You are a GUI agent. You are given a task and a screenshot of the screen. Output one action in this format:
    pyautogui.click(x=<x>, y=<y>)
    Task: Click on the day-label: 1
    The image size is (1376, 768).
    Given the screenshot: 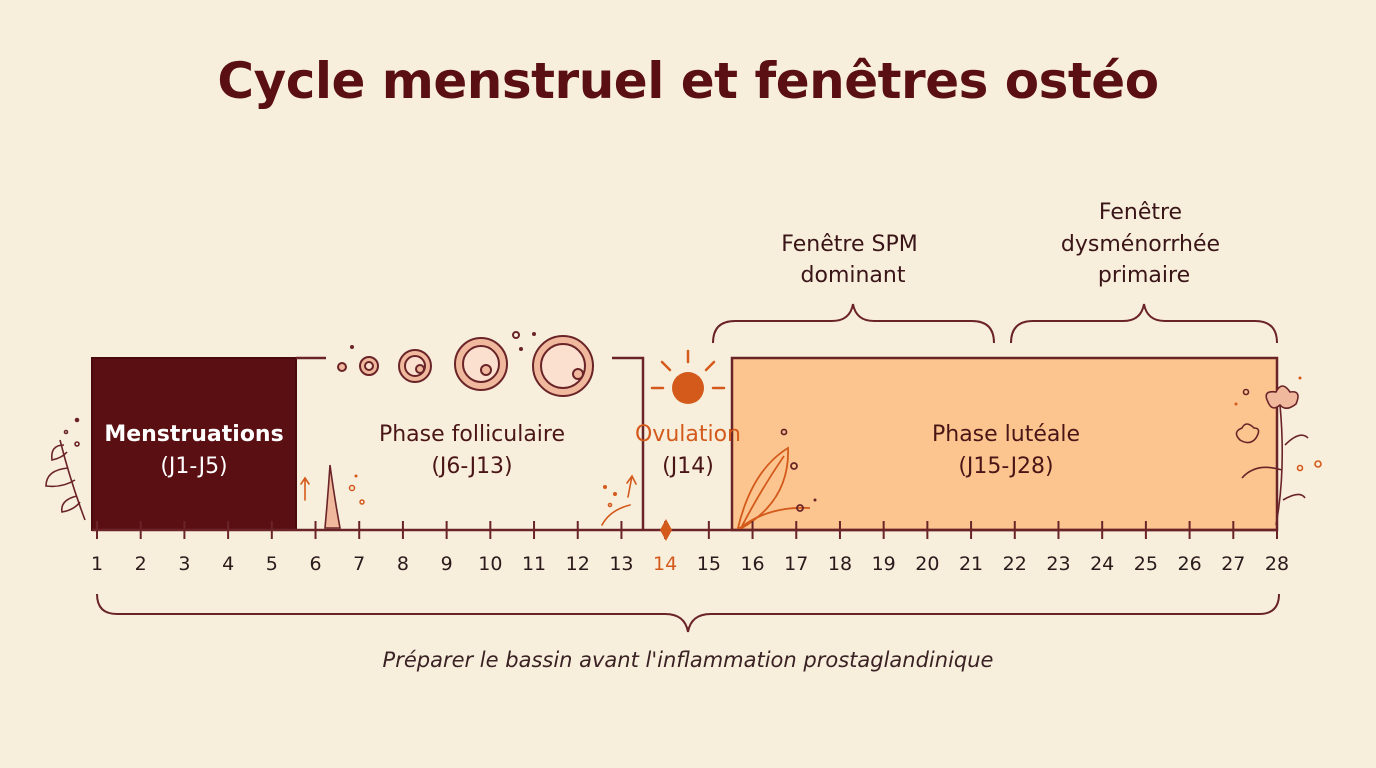 What is the action you would take?
    pyautogui.click(x=97, y=564)
    